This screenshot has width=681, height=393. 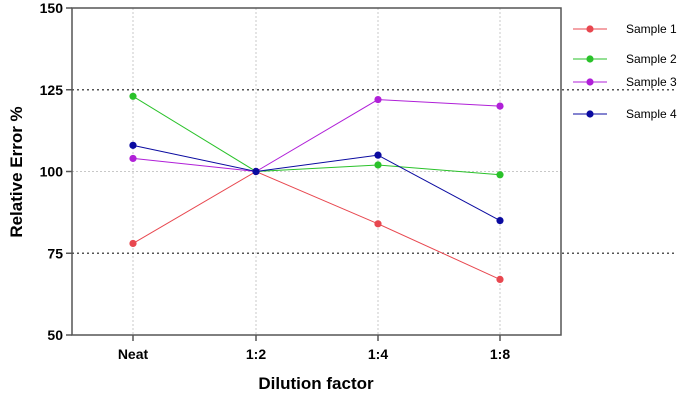 What do you see at coordinates (651, 114) in the screenshot?
I see `legend-label: Sample 4` at bounding box center [651, 114].